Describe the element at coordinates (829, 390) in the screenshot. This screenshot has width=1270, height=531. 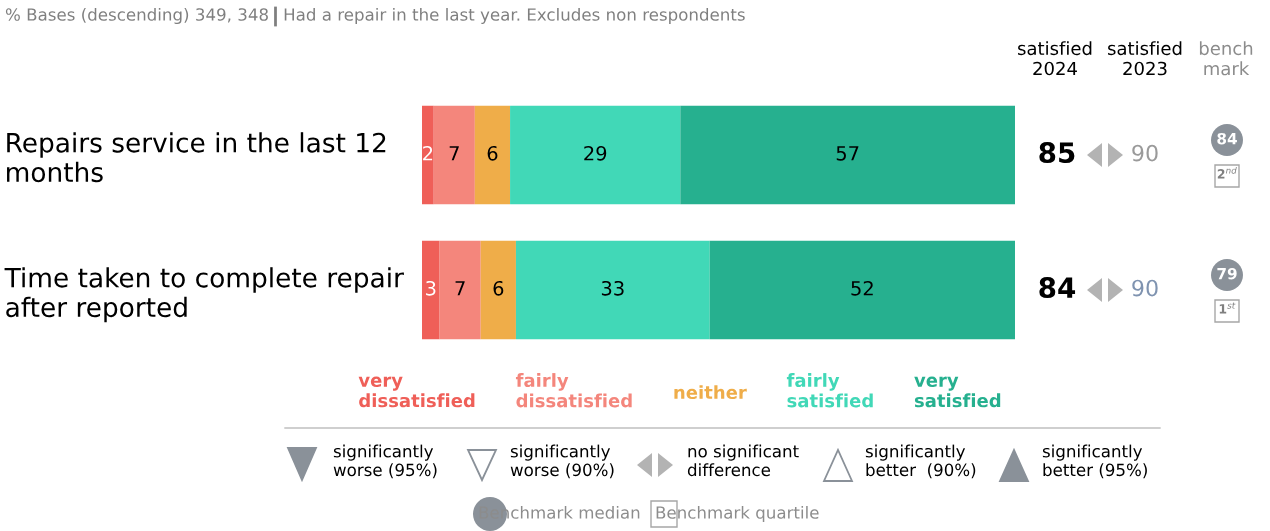
I see `text: fairly satisfied` at that location.